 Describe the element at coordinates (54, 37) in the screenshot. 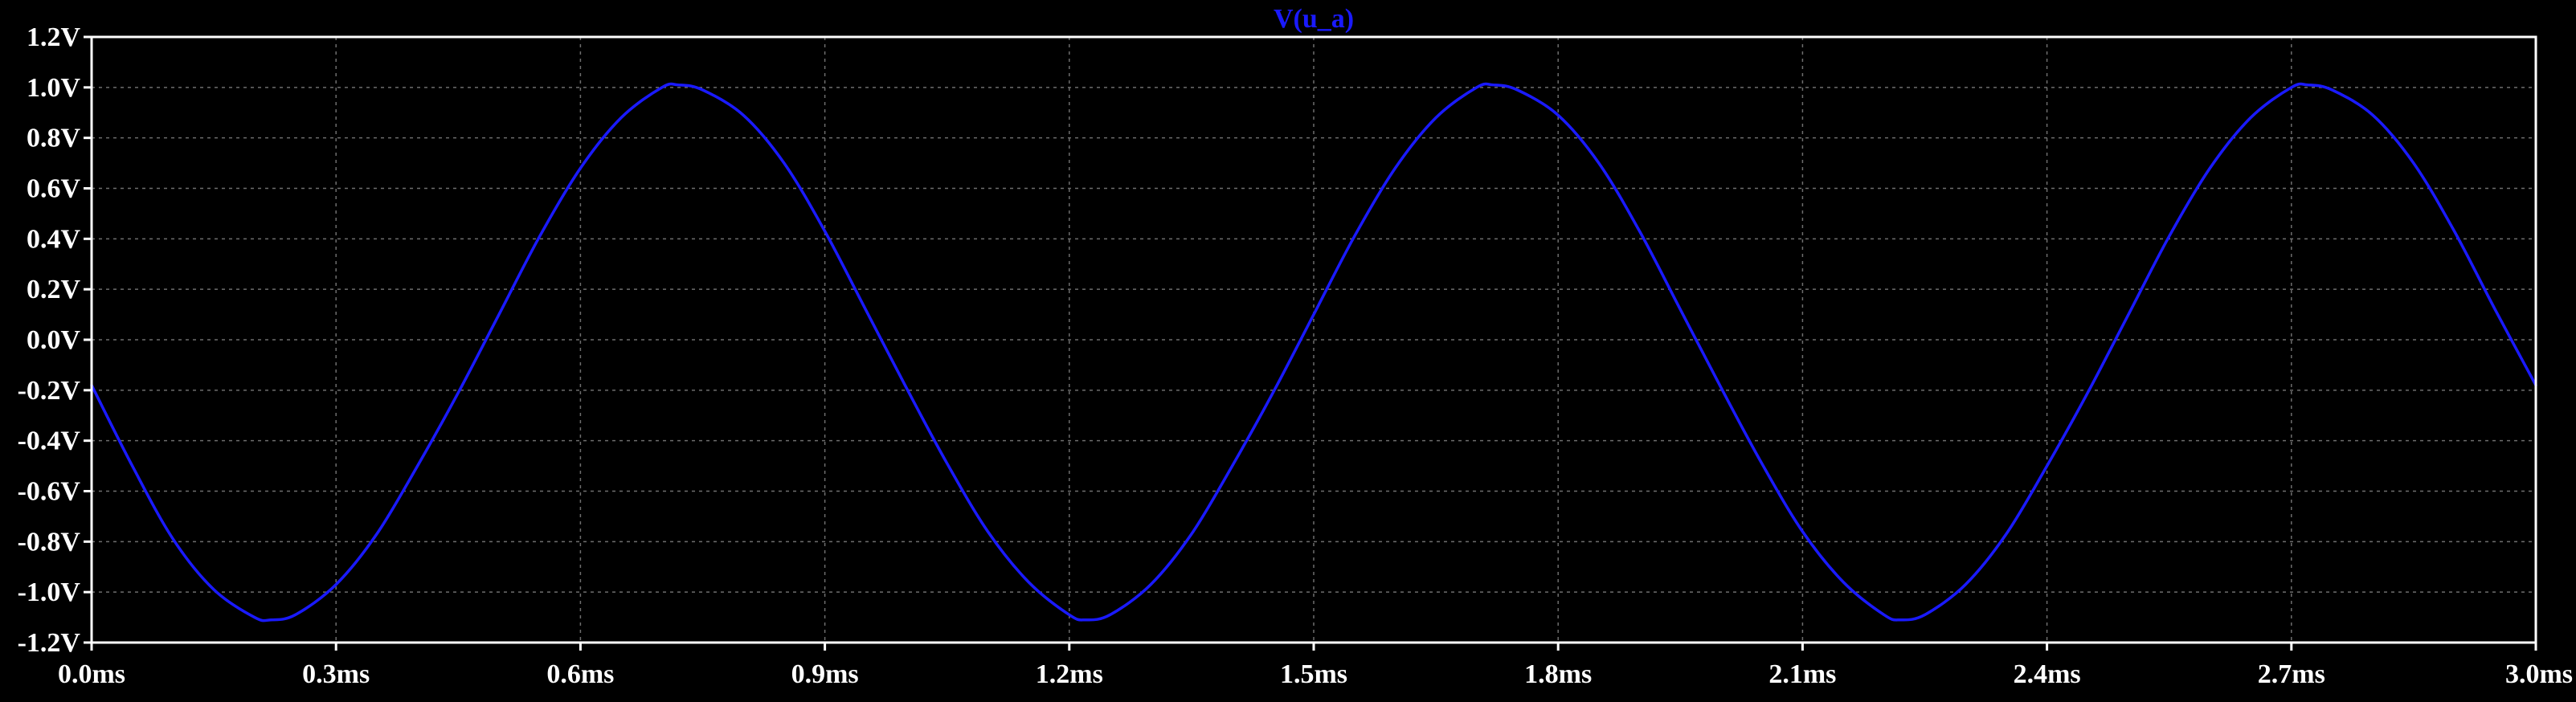

I see `y-tick-label: 1.2V` at that location.